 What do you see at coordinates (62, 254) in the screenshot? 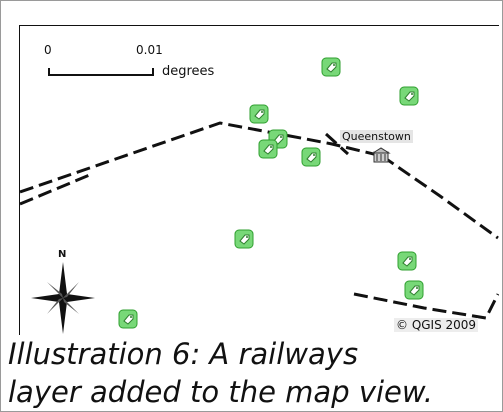
I see `north-arrow-label: N` at bounding box center [62, 254].